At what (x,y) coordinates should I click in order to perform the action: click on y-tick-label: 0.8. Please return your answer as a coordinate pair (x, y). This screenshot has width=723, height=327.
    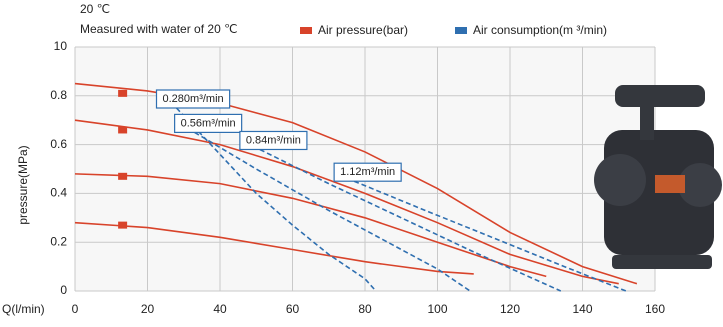
    Looking at the image, I should click on (58, 95).